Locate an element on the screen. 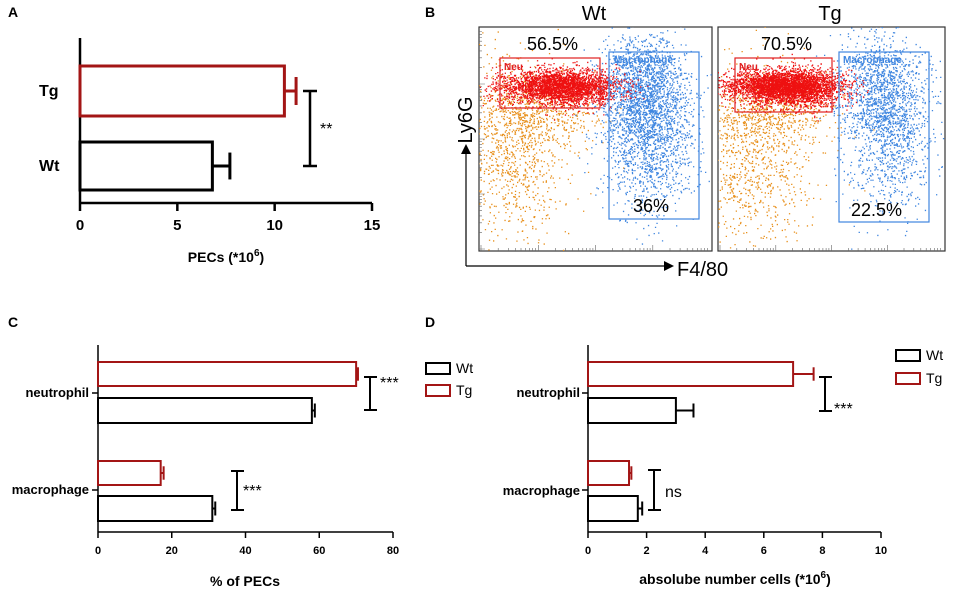 The height and width of the screenshot is (592, 957). tg-macrophage-gate-label: Macrophage is located at coordinates (872, 60).